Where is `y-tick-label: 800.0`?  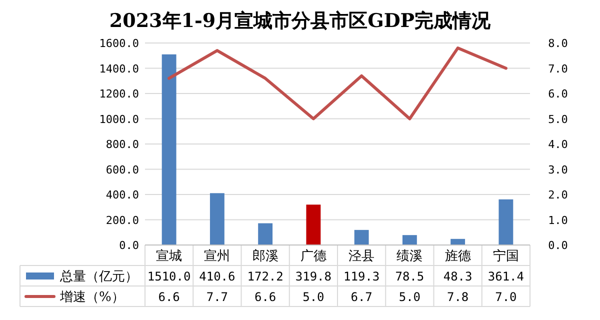 y-tick-label: 800.0 is located at coordinates (122, 144).